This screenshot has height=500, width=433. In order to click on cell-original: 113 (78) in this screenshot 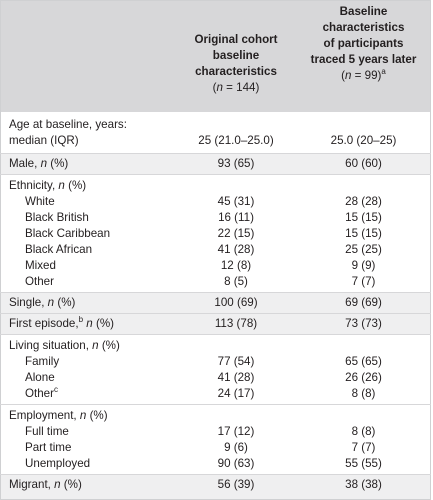, I will do `click(236, 323)`.